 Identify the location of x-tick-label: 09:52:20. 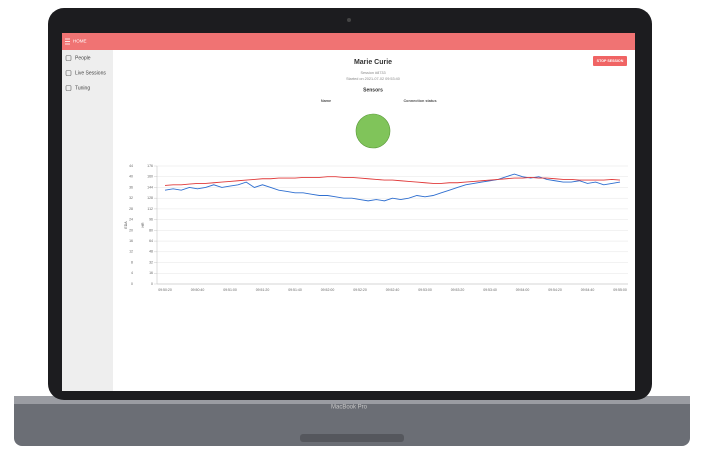
(360, 290).